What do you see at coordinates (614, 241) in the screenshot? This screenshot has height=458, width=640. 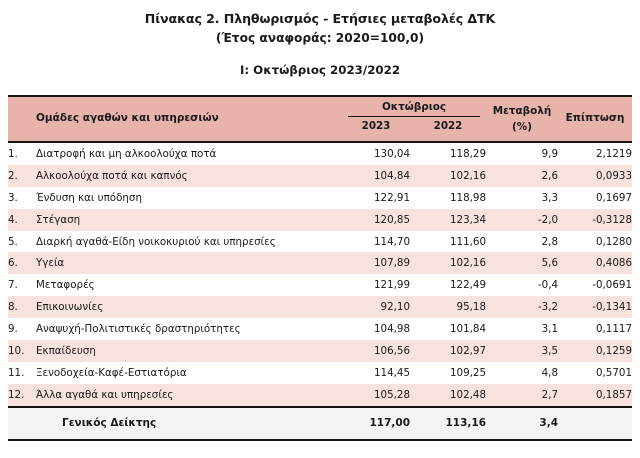 I see `row-impact: 0,1280` at bounding box center [614, 241].